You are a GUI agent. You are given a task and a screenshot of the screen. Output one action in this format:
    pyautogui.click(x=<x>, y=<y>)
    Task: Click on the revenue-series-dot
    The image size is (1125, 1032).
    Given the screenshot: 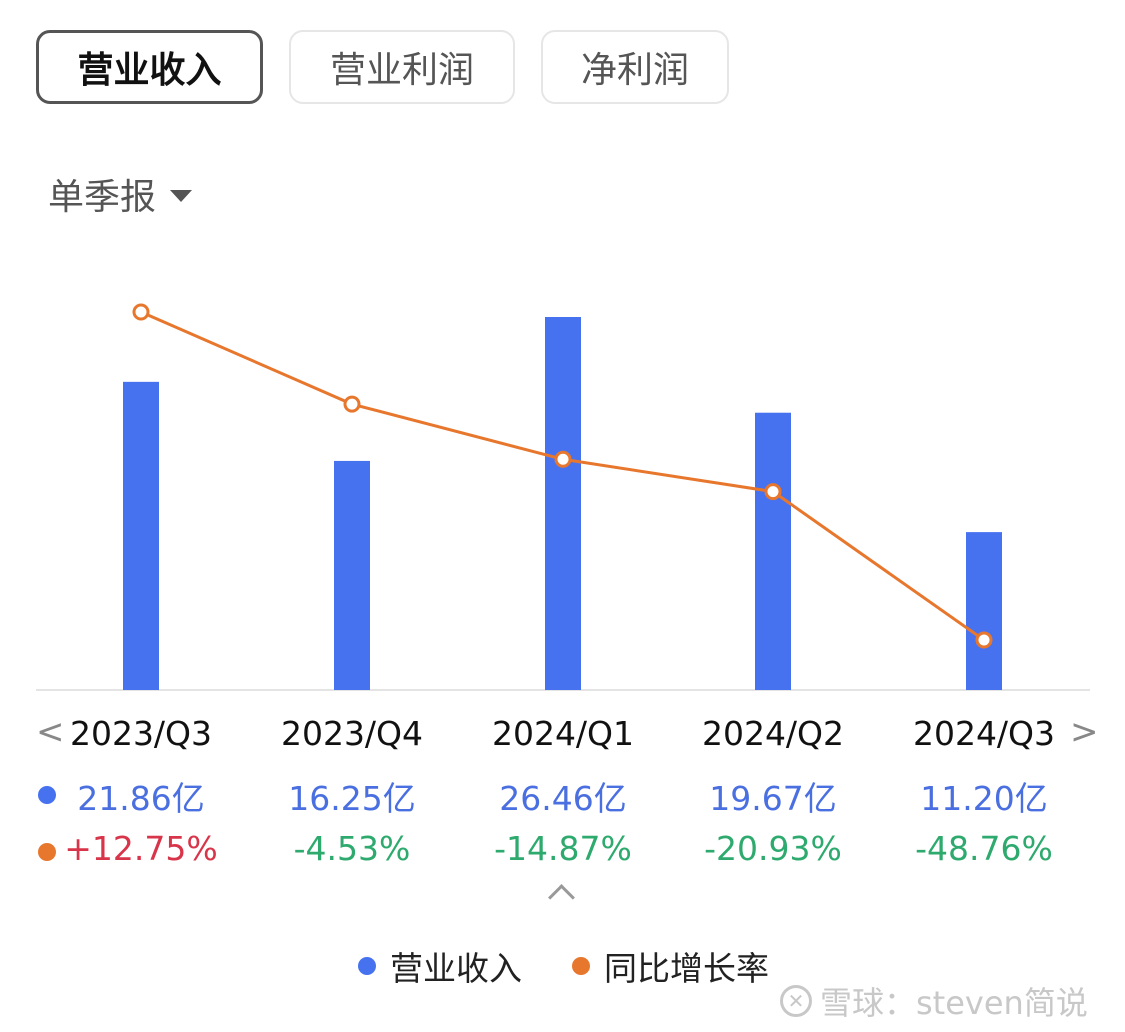 What is the action you would take?
    pyautogui.click(x=47, y=795)
    